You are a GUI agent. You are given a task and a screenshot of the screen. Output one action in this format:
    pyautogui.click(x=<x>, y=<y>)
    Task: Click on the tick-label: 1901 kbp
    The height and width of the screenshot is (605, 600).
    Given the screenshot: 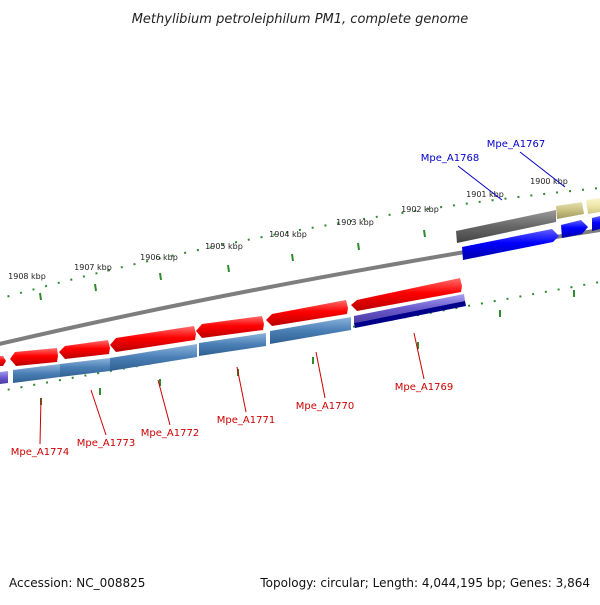 What is the action you would take?
    pyautogui.click(x=485, y=194)
    